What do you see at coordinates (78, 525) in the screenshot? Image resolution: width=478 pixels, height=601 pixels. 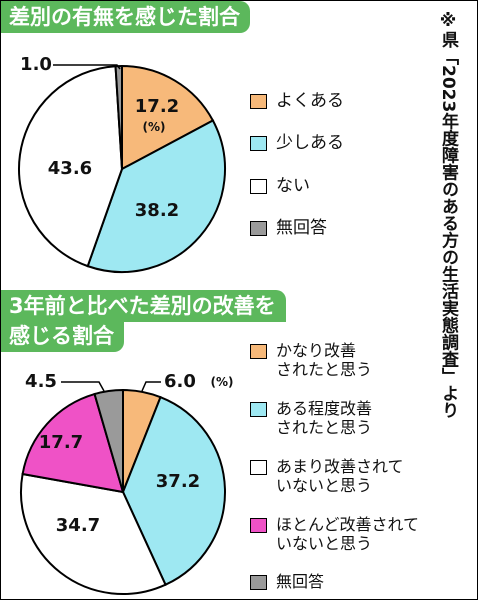 I see `value-label-not-much-improved: 34.7` at bounding box center [78, 525].